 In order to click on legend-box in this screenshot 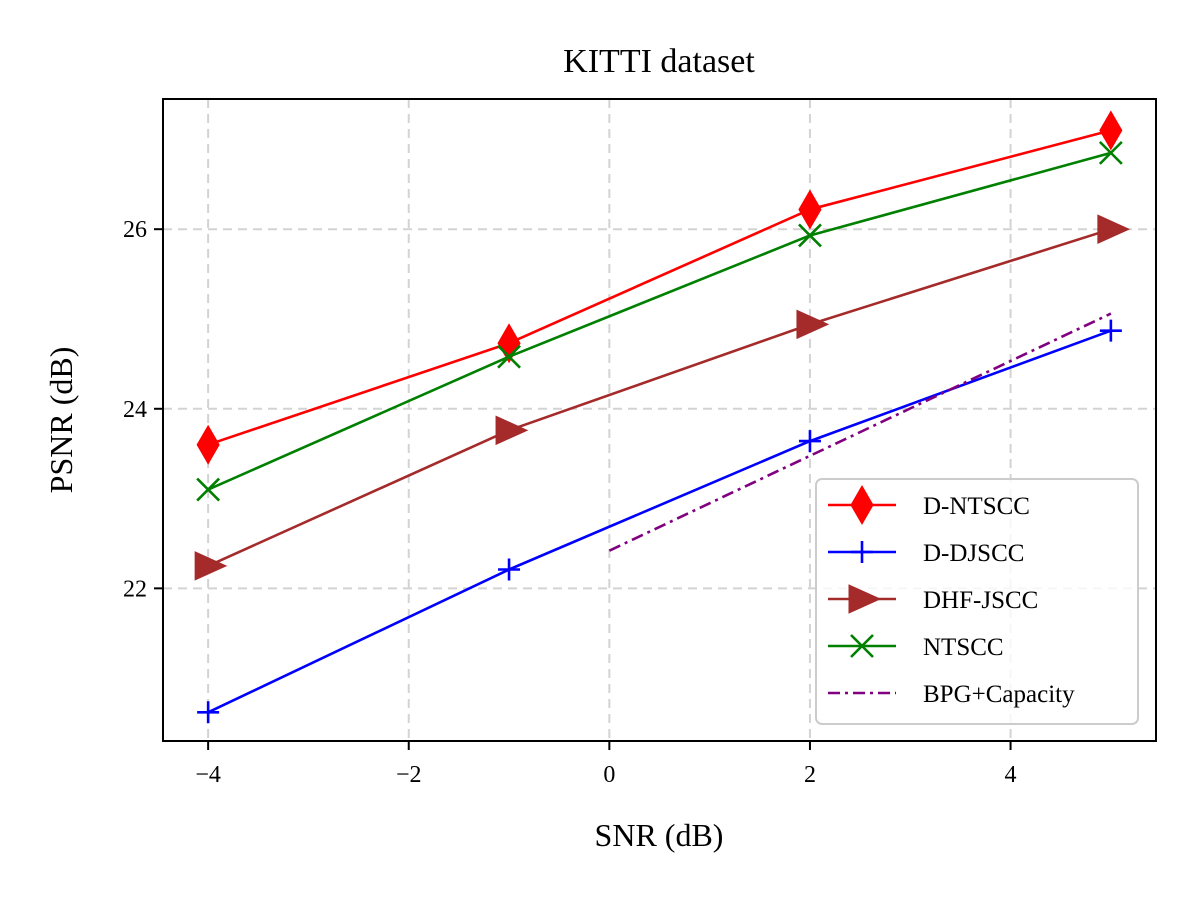, I will do `click(977, 601)`.